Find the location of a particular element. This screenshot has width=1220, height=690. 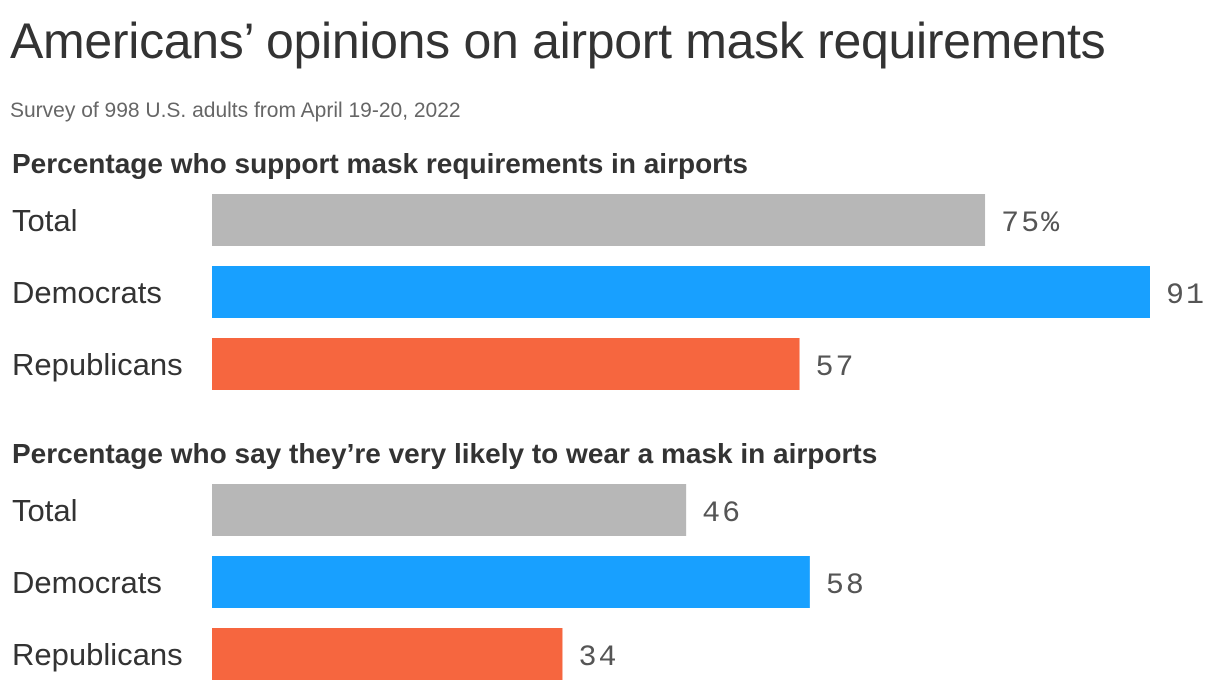

value-label-total: 75% is located at coordinates (1031, 224).